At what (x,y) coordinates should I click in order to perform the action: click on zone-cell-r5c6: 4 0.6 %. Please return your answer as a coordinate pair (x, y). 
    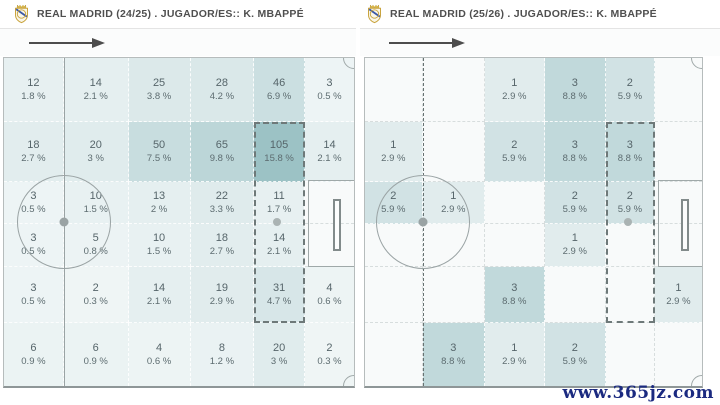
    Looking at the image, I should click on (329, 295).